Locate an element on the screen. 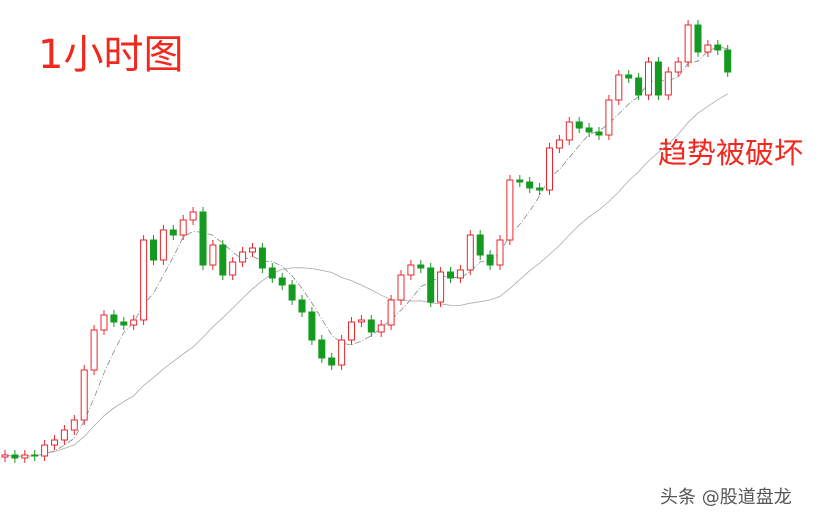 This screenshot has width=830, height=523. annotation: 趋势被破坏 is located at coordinates (730, 153).